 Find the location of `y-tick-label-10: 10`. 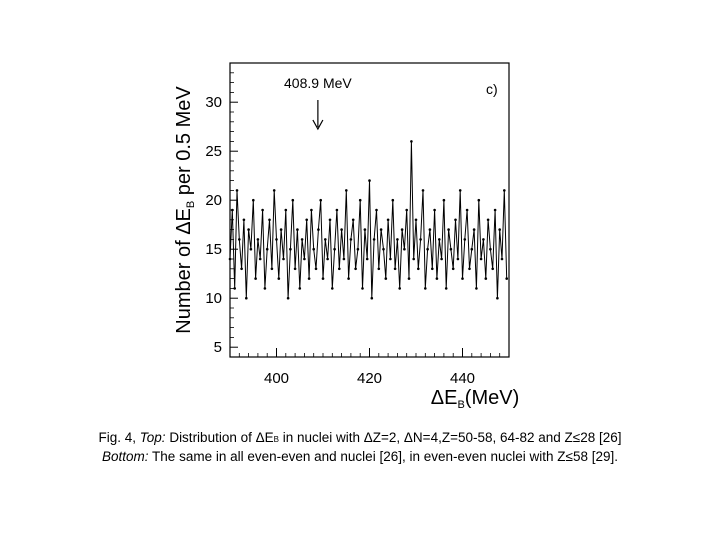

y-tick-label-10: 10 is located at coordinates (213, 298).